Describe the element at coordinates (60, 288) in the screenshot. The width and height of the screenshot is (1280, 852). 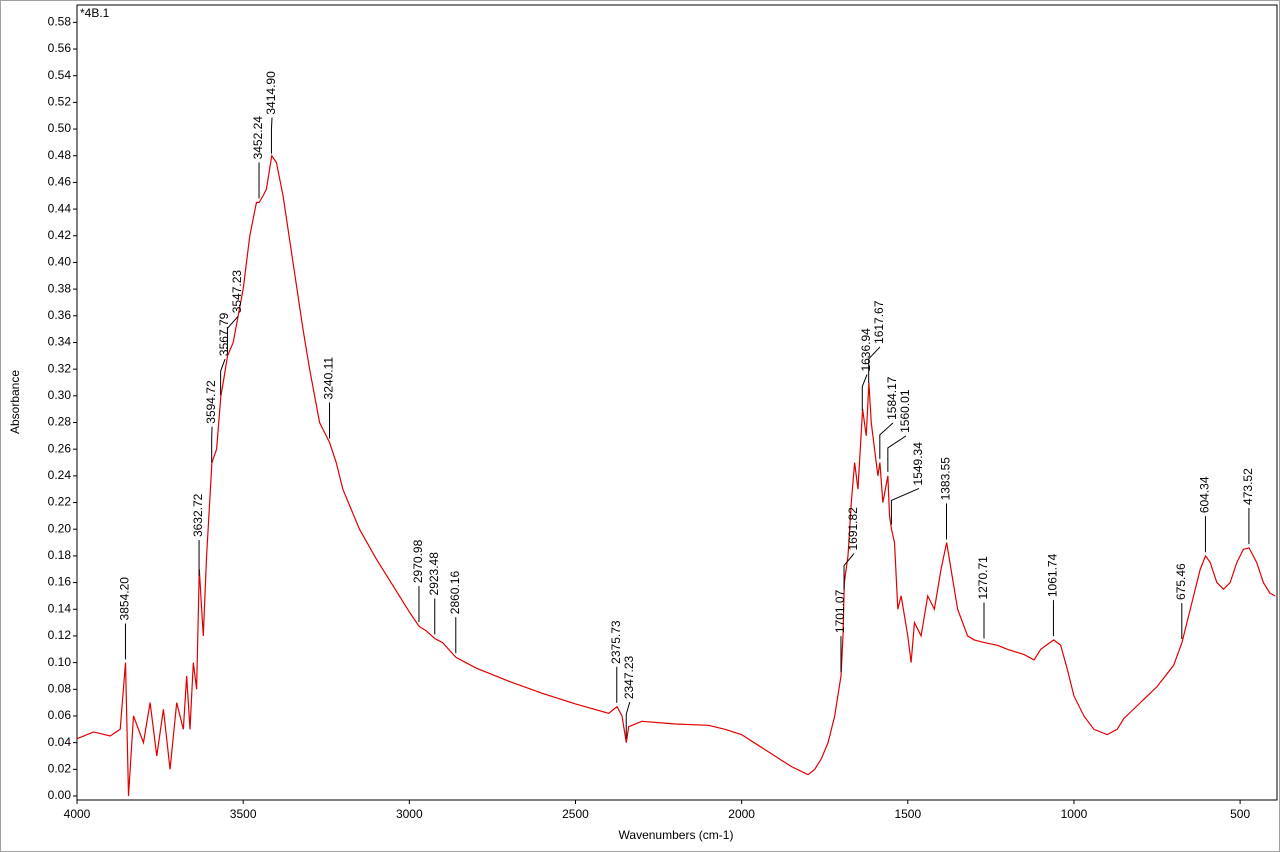
I see `y-tick-label: 0.38` at that location.